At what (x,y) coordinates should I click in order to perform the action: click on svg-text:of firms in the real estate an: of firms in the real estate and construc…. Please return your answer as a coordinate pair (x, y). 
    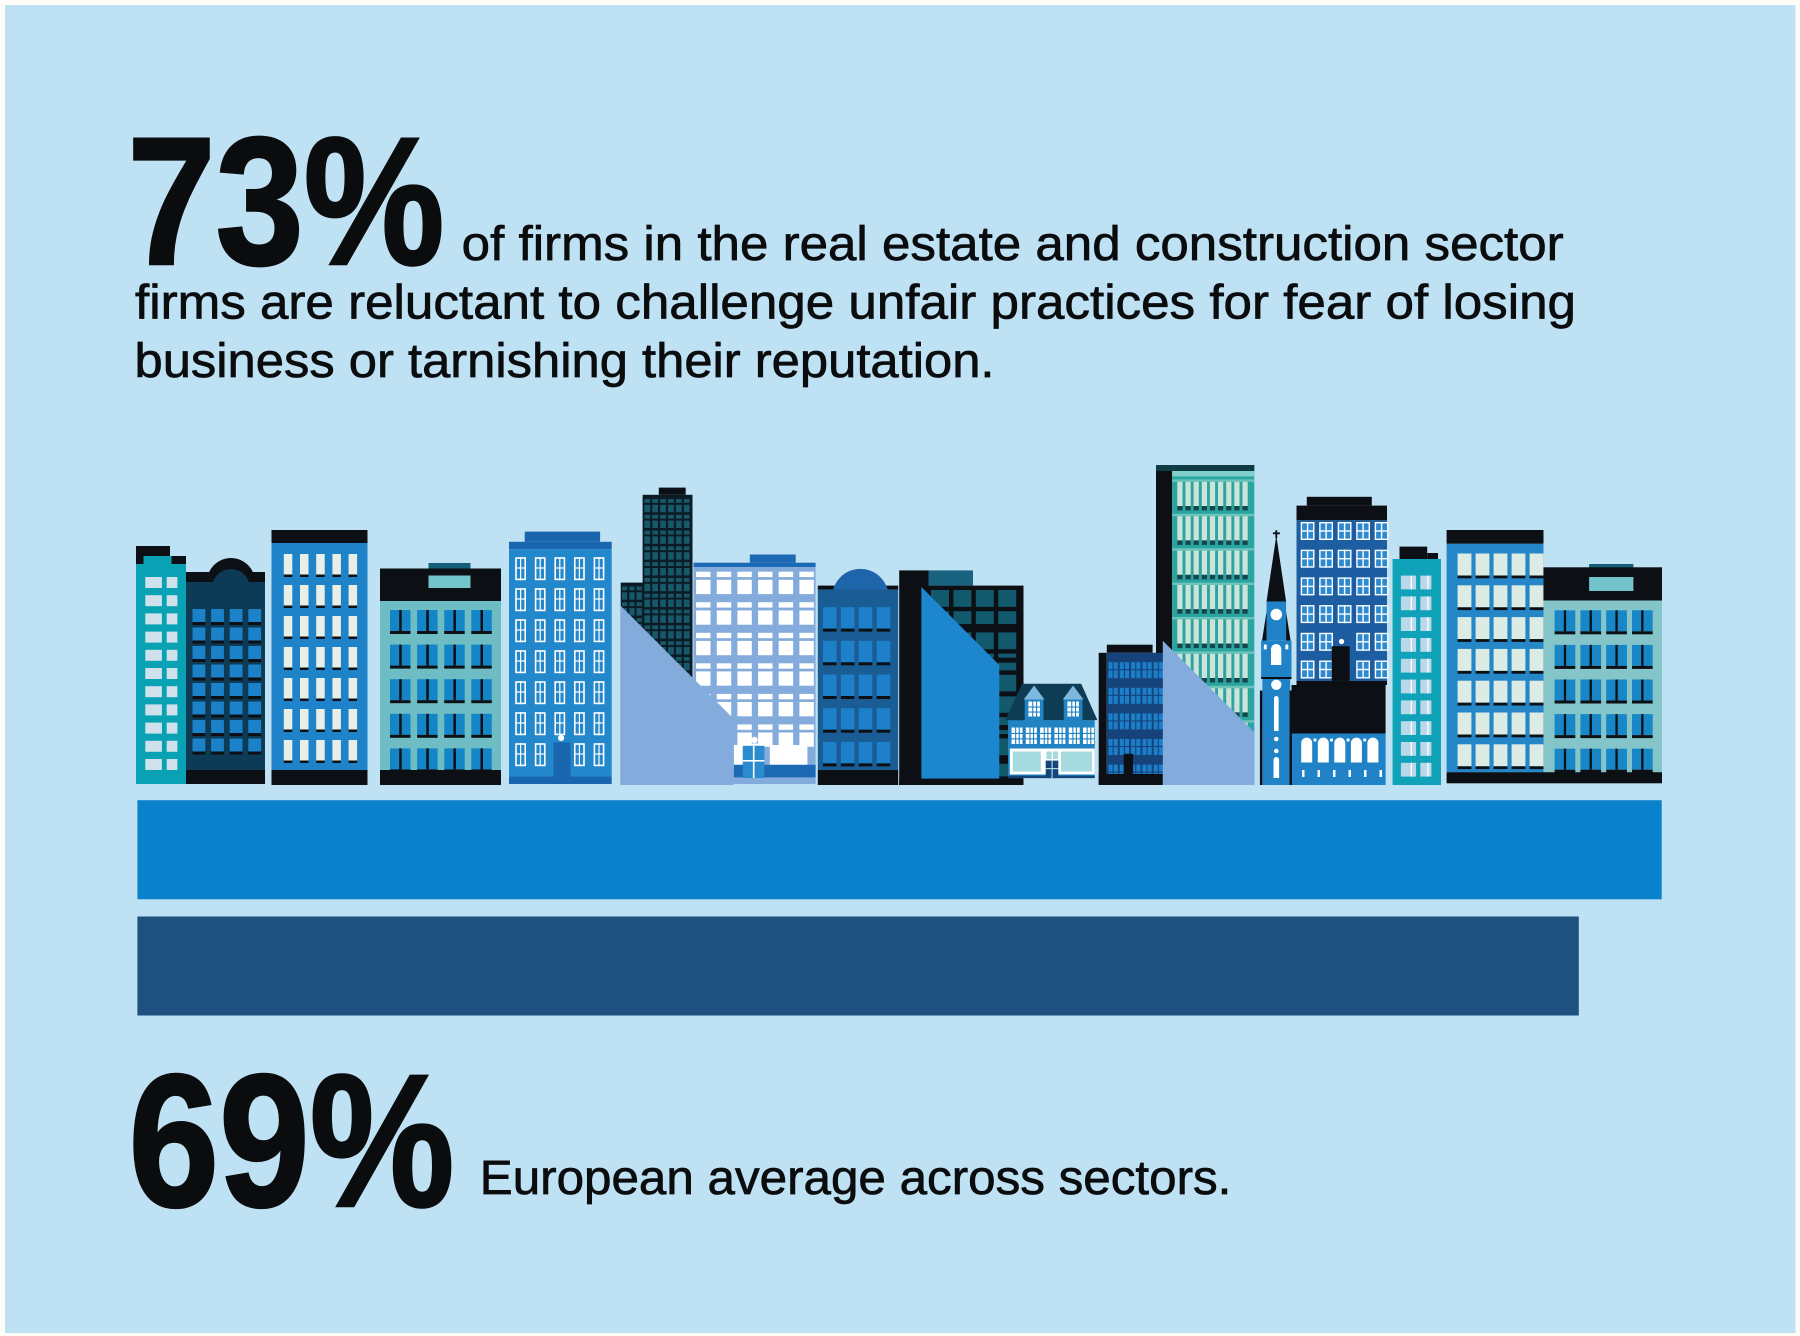
    Looking at the image, I should click on (1013, 244).